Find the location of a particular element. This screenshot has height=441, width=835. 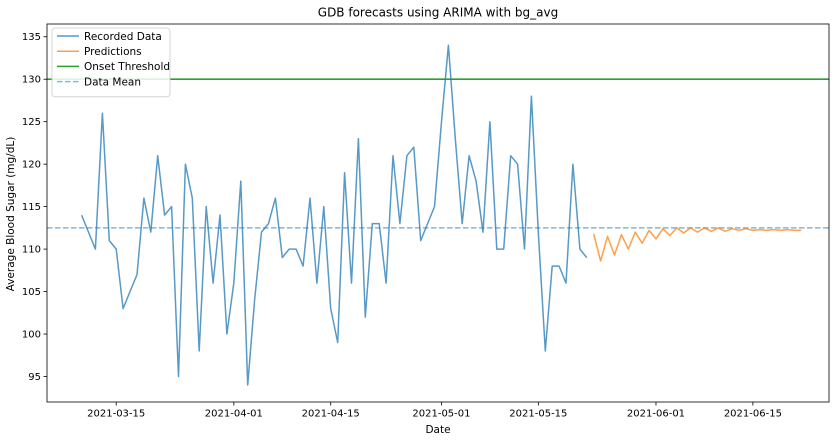

y-tick-label: 100 is located at coordinates (31, 335).